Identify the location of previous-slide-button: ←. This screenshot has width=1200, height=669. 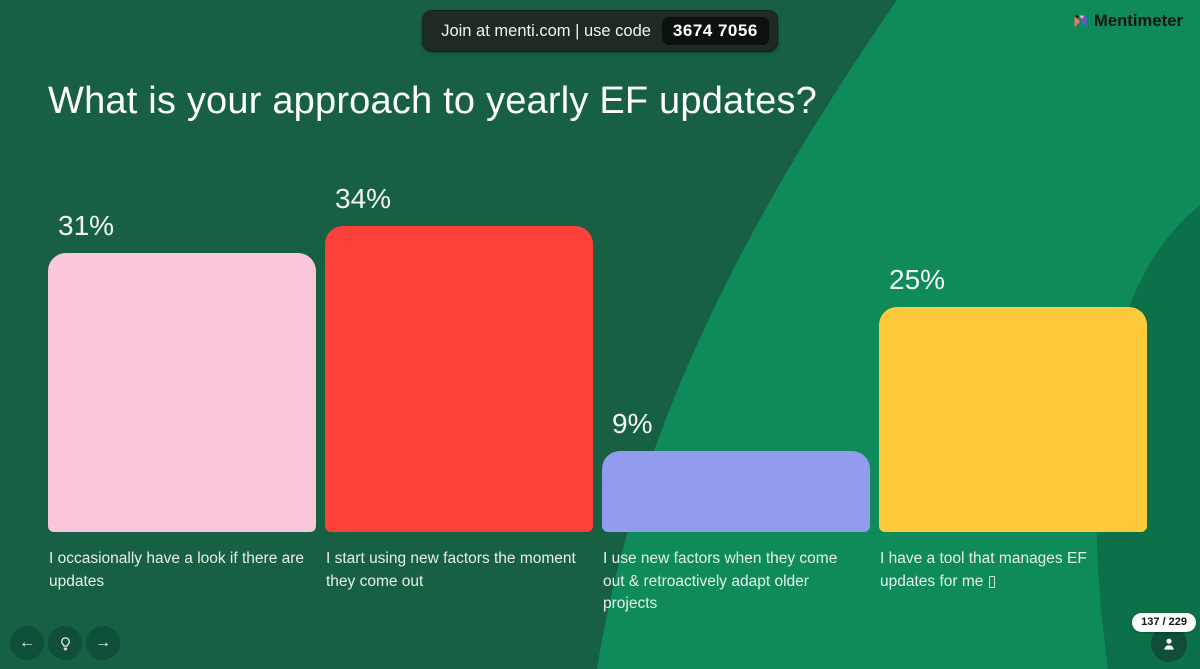
(27, 643).